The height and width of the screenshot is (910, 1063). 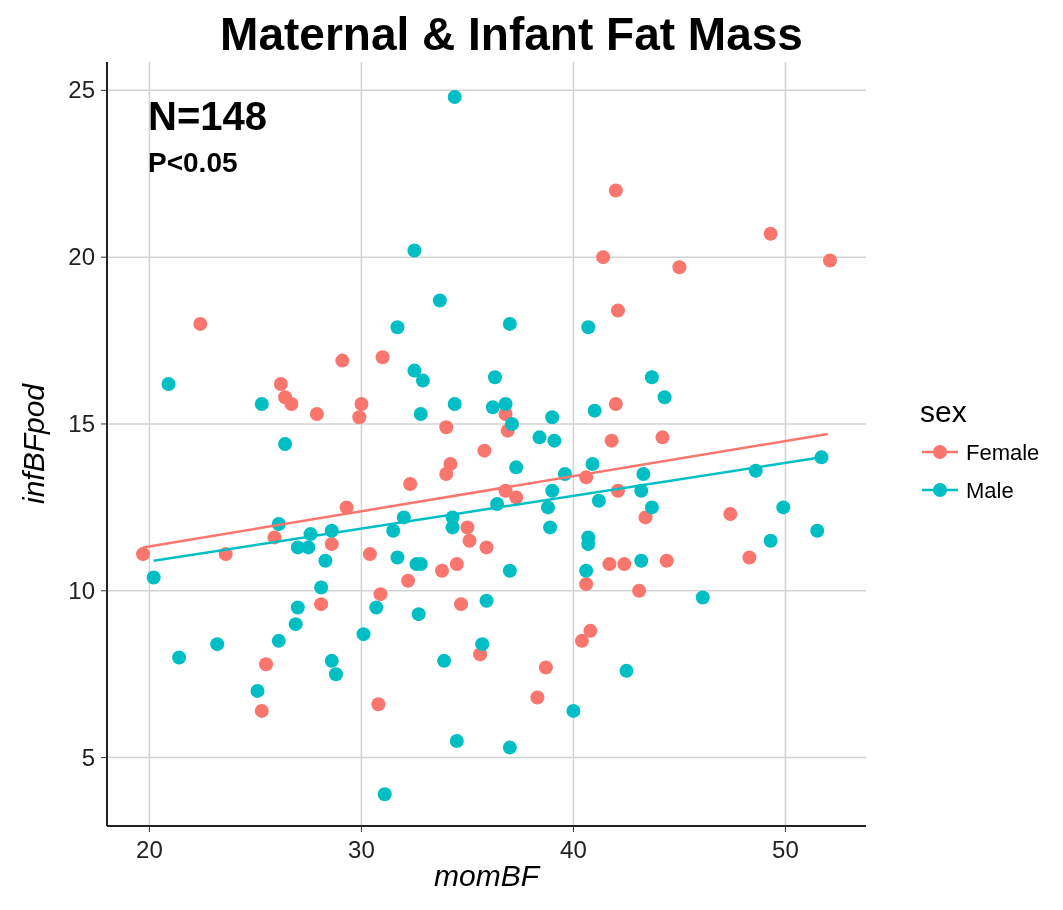 What do you see at coordinates (33, 443) in the screenshot?
I see `y-axis-title: infBFpod` at bounding box center [33, 443].